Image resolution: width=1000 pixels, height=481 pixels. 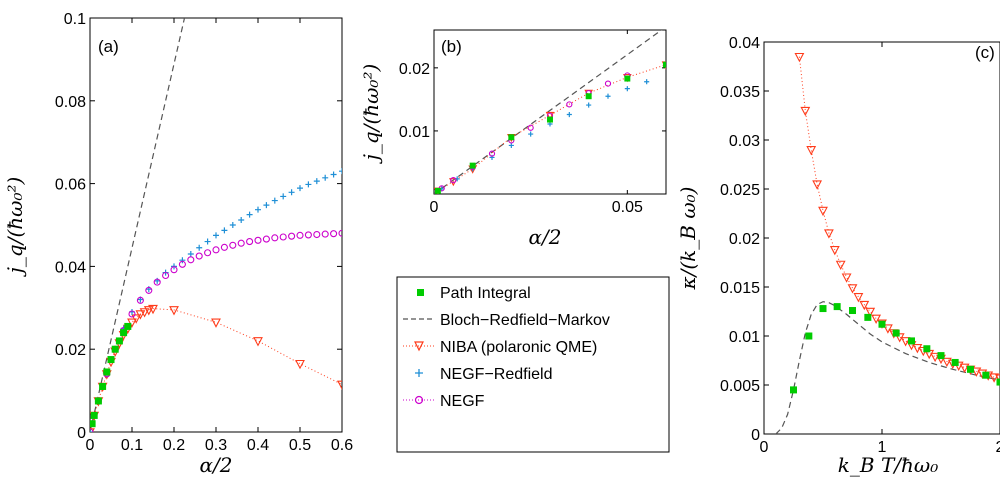 I want to click on y-axis-label-b: j_q/(ħω₀²), so click(x=371, y=114).